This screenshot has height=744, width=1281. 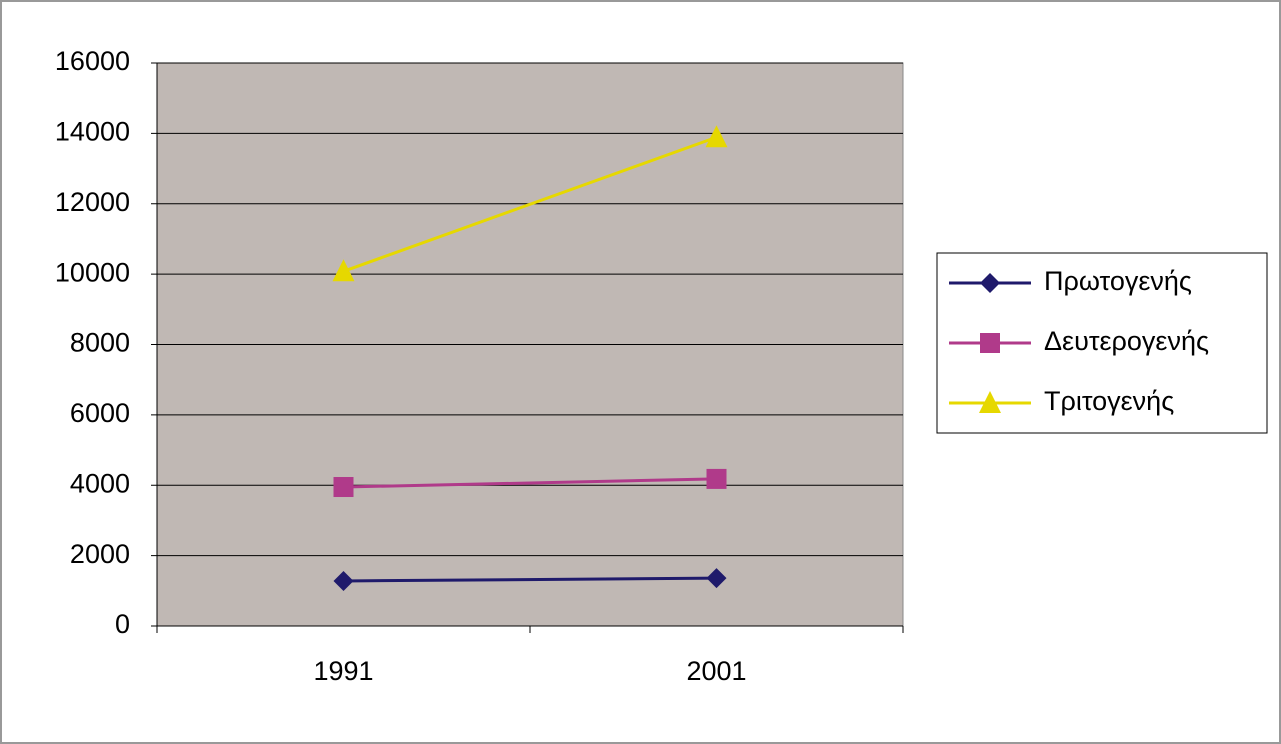 I want to click on y-tick-label: 12000, so click(x=92, y=202).